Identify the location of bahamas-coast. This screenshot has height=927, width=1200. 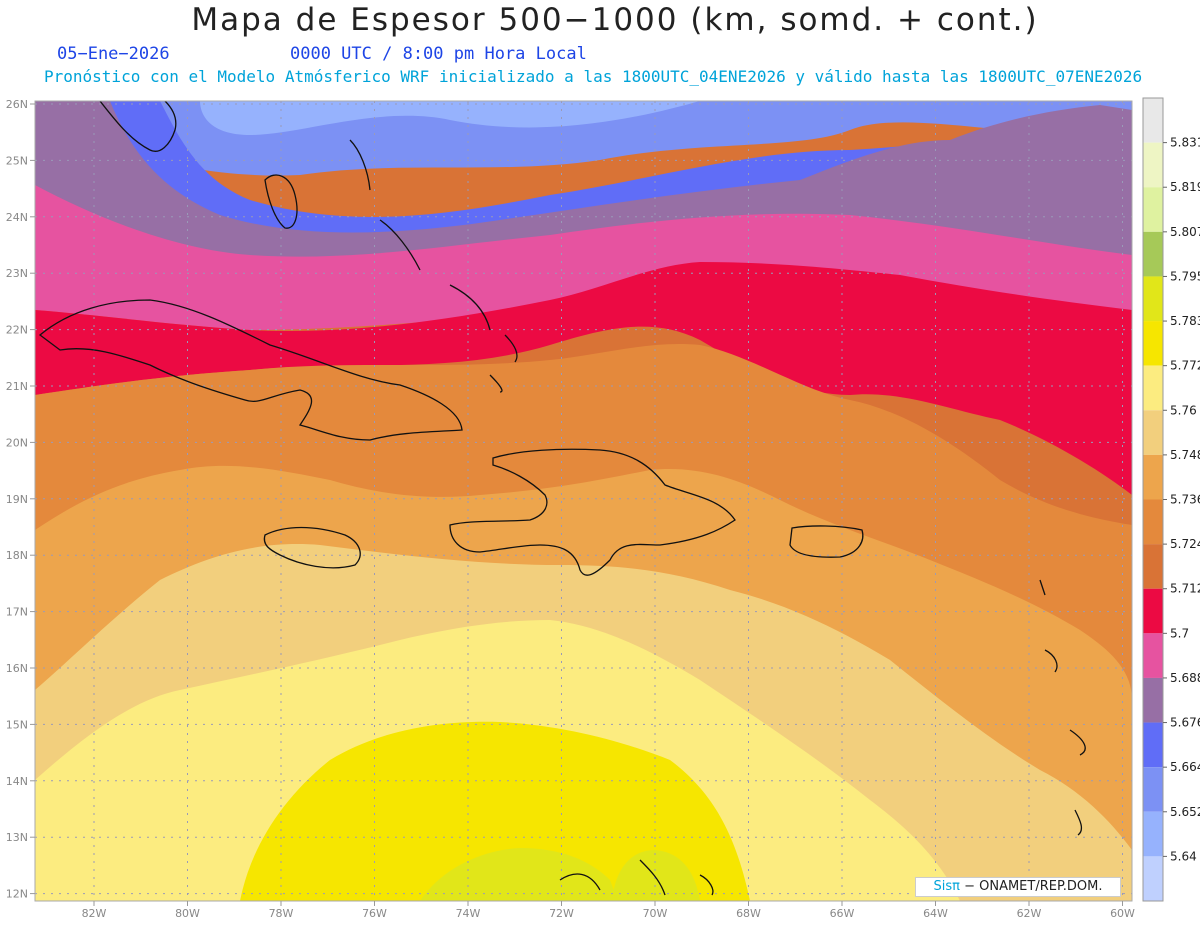
(391, 266).